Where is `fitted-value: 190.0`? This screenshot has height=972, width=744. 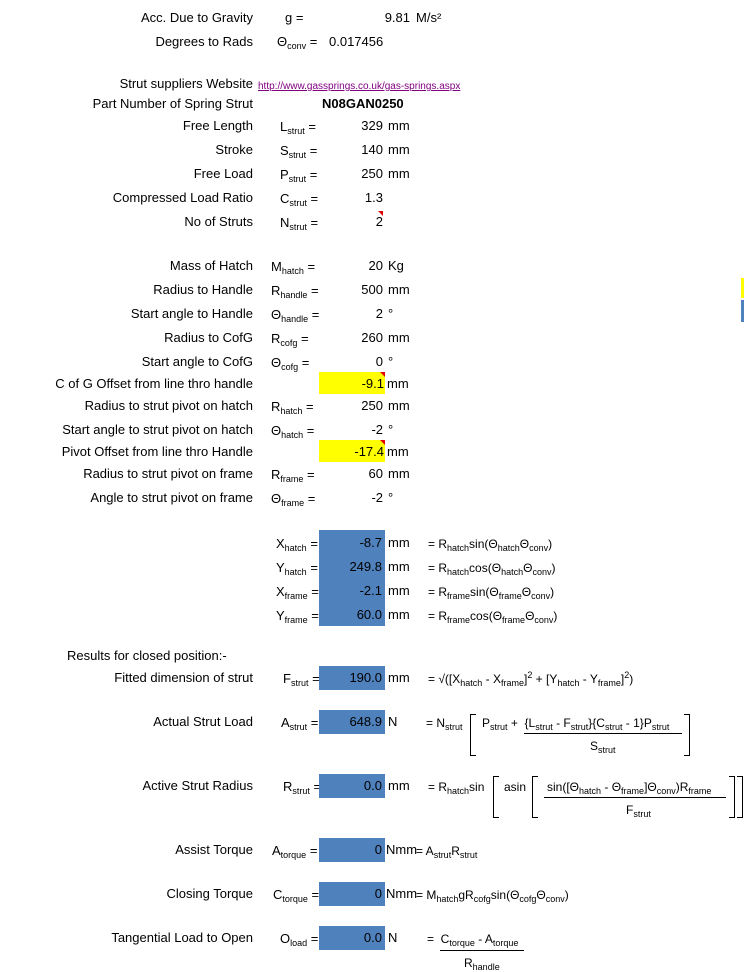
fitted-value: 190.0 is located at coordinates (365, 677).